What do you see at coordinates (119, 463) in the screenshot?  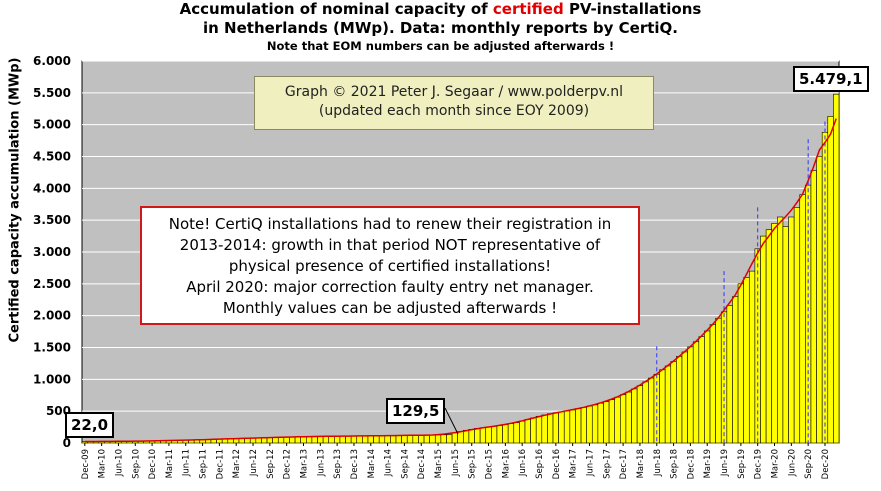 I see `x-tick-label: Jun-10` at bounding box center [119, 463].